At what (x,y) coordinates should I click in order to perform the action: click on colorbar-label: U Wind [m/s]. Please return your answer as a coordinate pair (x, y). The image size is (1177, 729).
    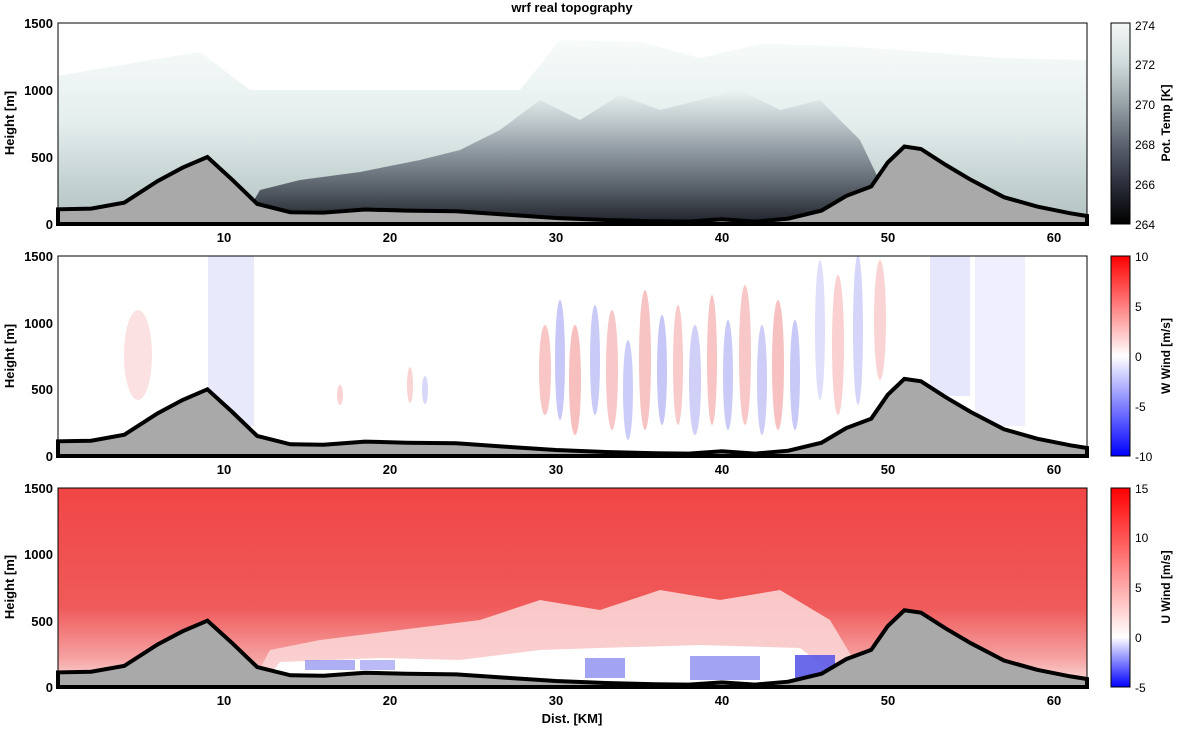
    Looking at the image, I should click on (1166, 586).